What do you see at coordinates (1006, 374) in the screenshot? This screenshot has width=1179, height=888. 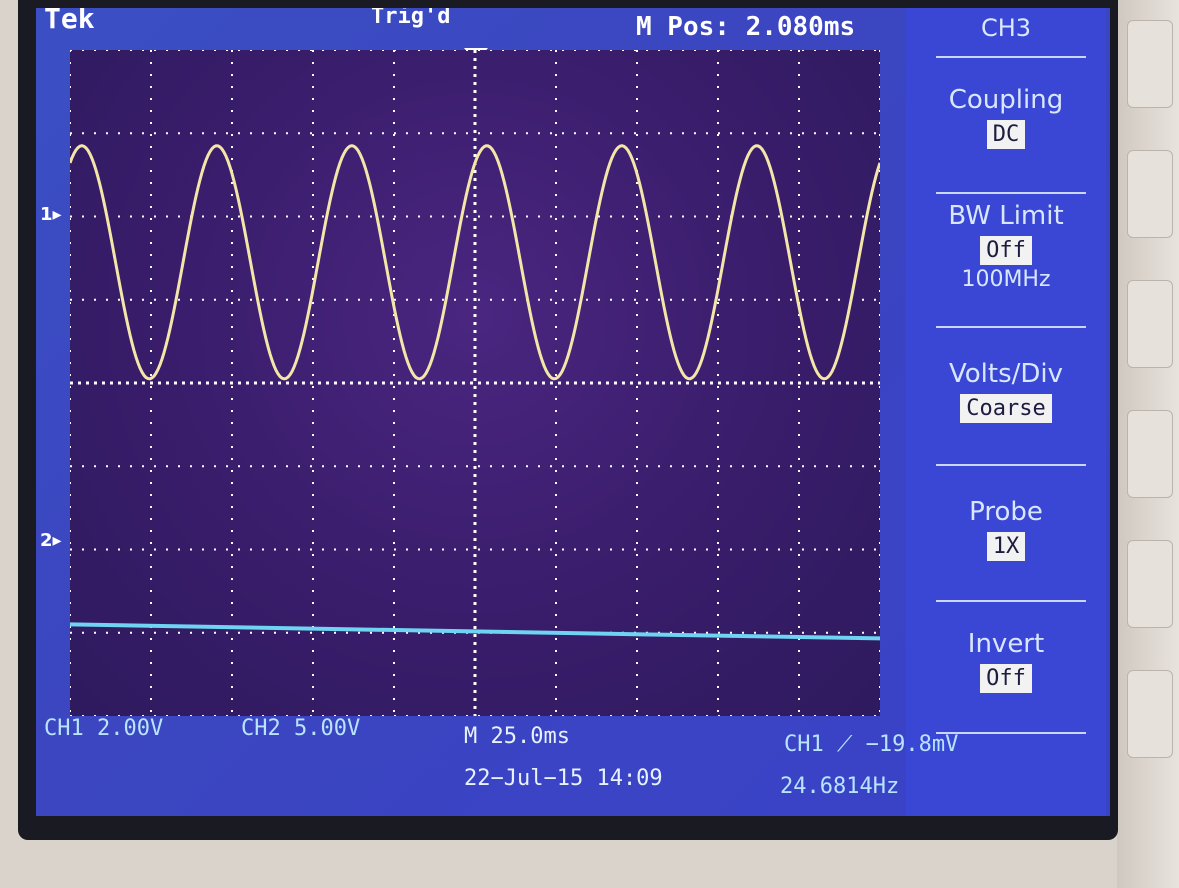 I see `menu-label: Volts/Div` at bounding box center [1006, 374].